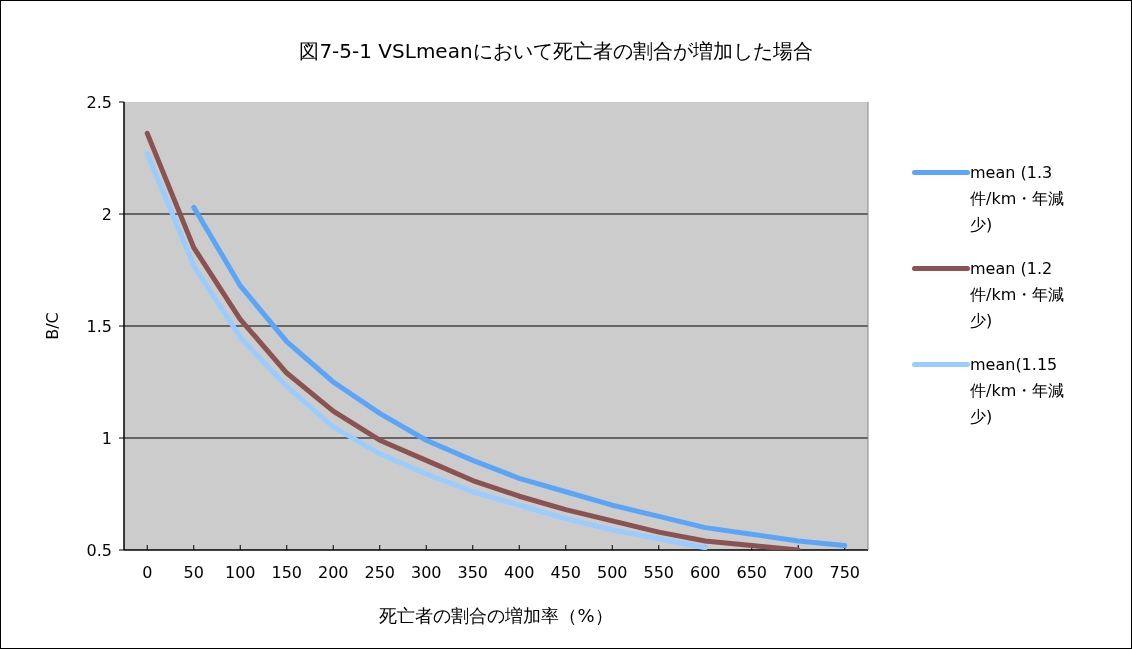 The width and height of the screenshot is (1132, 649). What do you see at coordinates (752, 572) in the screenshot?
I see `x-tick-label: 650` at bounding box center [752, 572].